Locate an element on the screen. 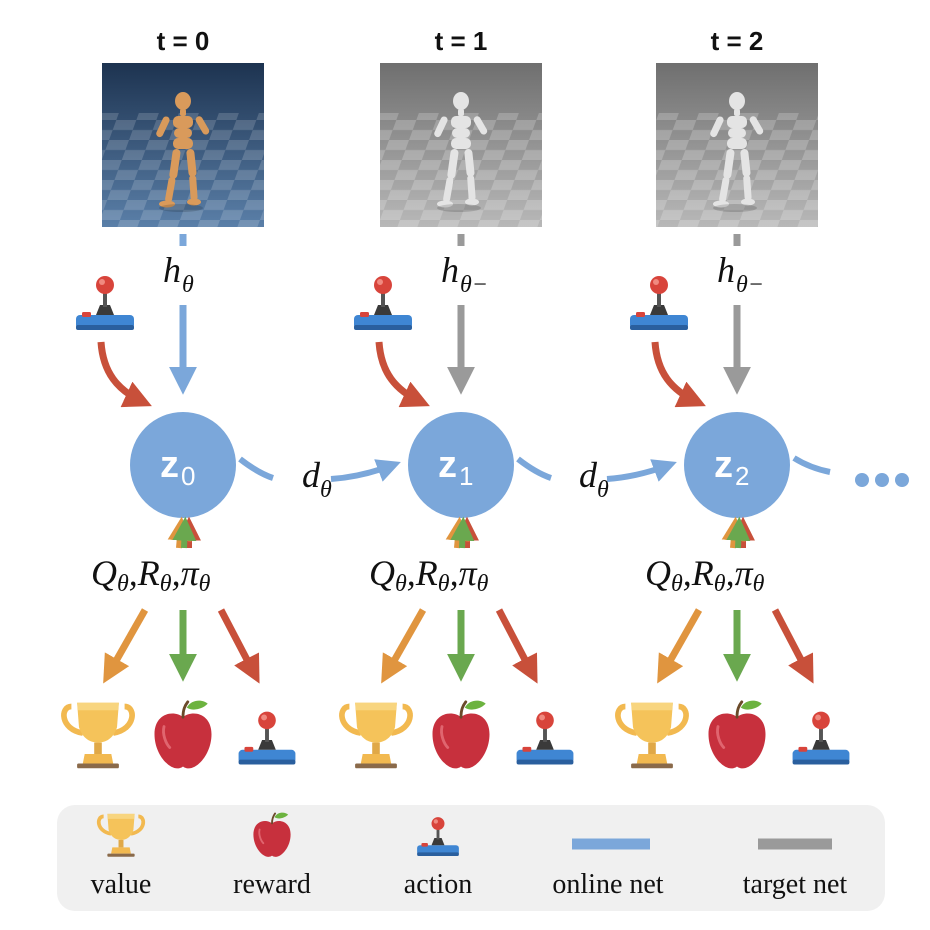  legend: value reward action online net target net is located at coordinates (471, 858).